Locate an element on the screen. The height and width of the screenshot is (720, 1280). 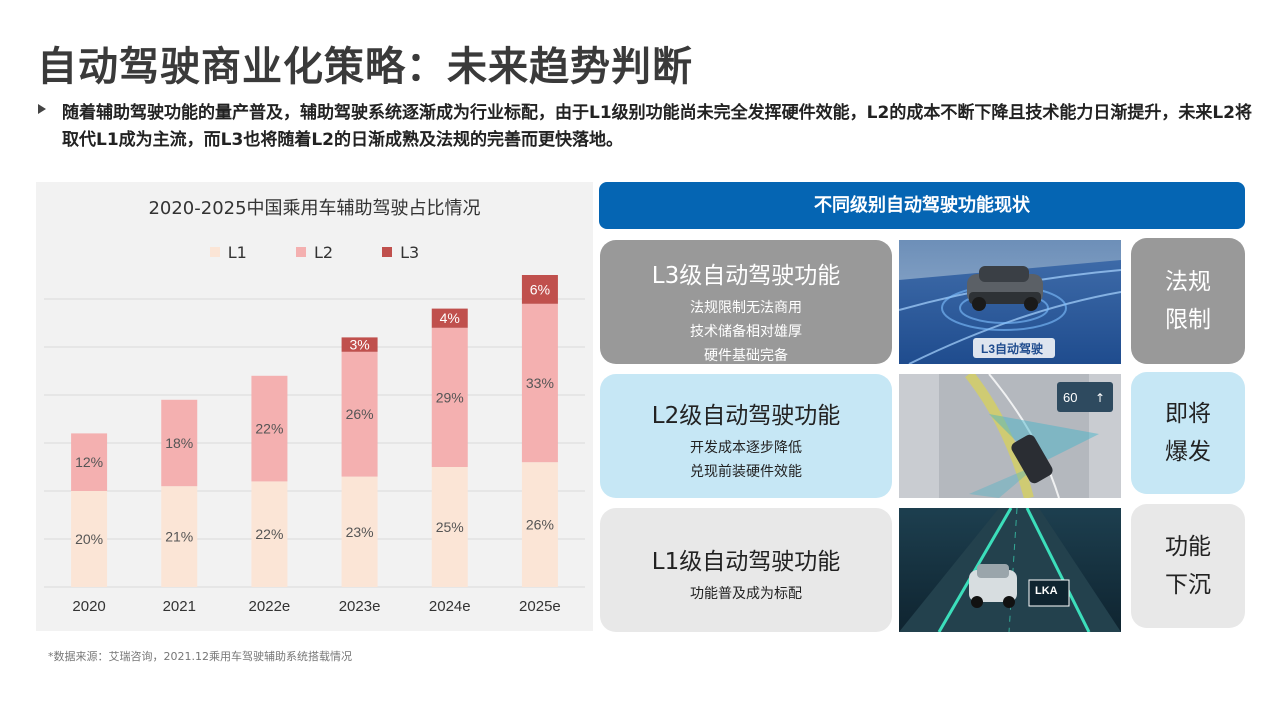
l2-image-speed: 60 is located at coordinates (1070, 397).